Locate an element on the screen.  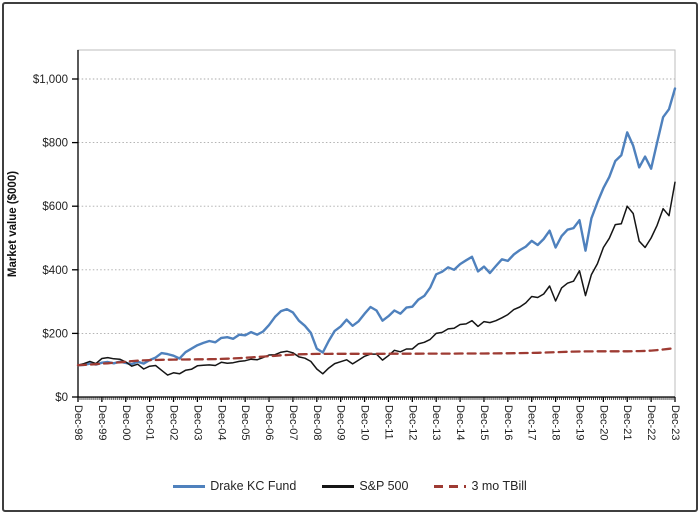
x-axis-tick-label: Dec-11 is located at coordinates (388, 422).